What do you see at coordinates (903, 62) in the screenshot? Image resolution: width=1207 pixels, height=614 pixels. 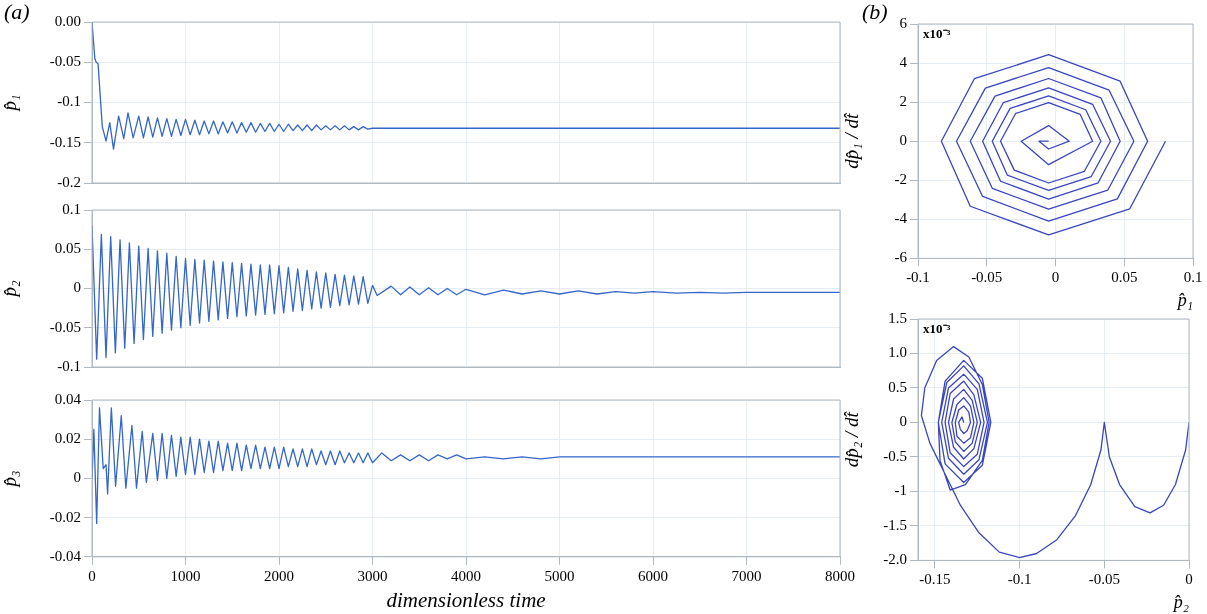 I see `y-tick-label: 4` at bounding box center [903, 62].